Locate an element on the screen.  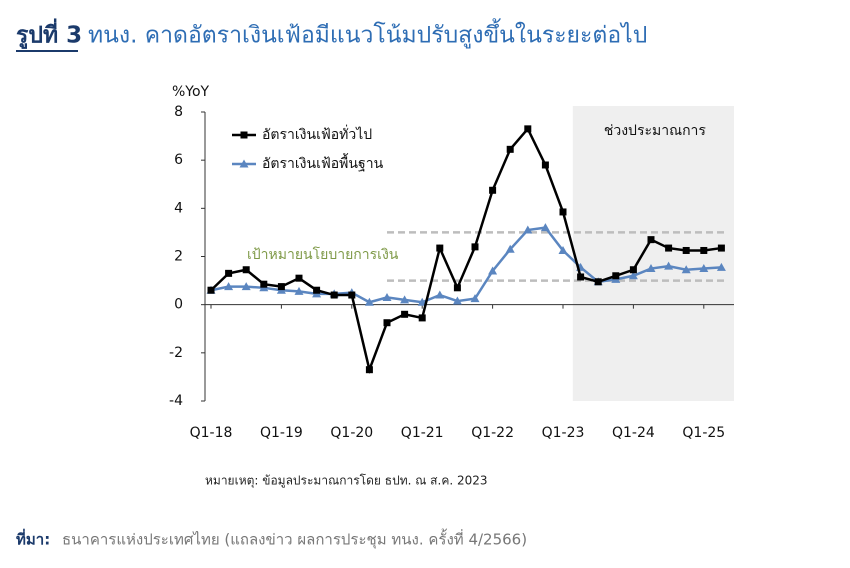
figure-label: รูปที่ 3 is located at coordinates (49, 34).